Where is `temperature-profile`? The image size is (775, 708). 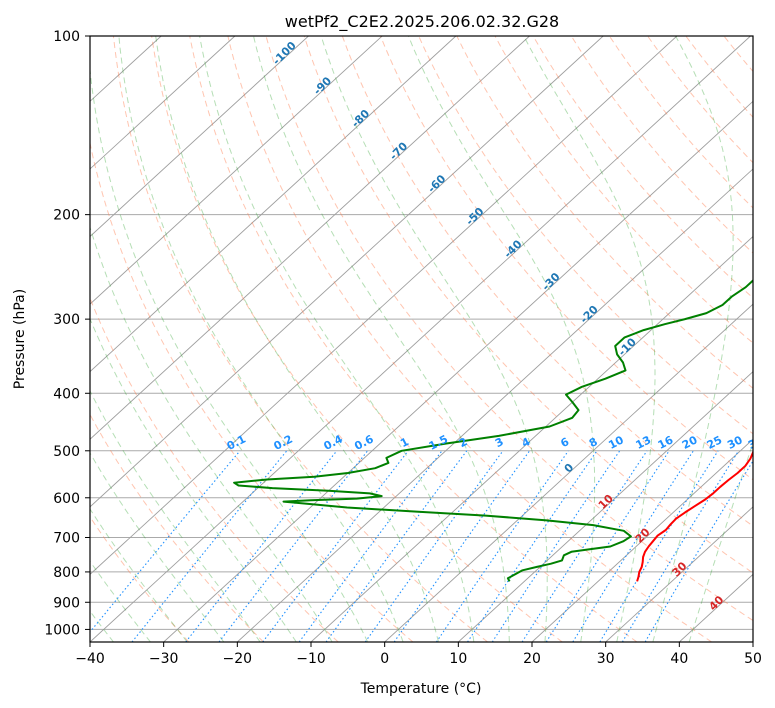 temperature-profile is located at coordinates (694, 515).